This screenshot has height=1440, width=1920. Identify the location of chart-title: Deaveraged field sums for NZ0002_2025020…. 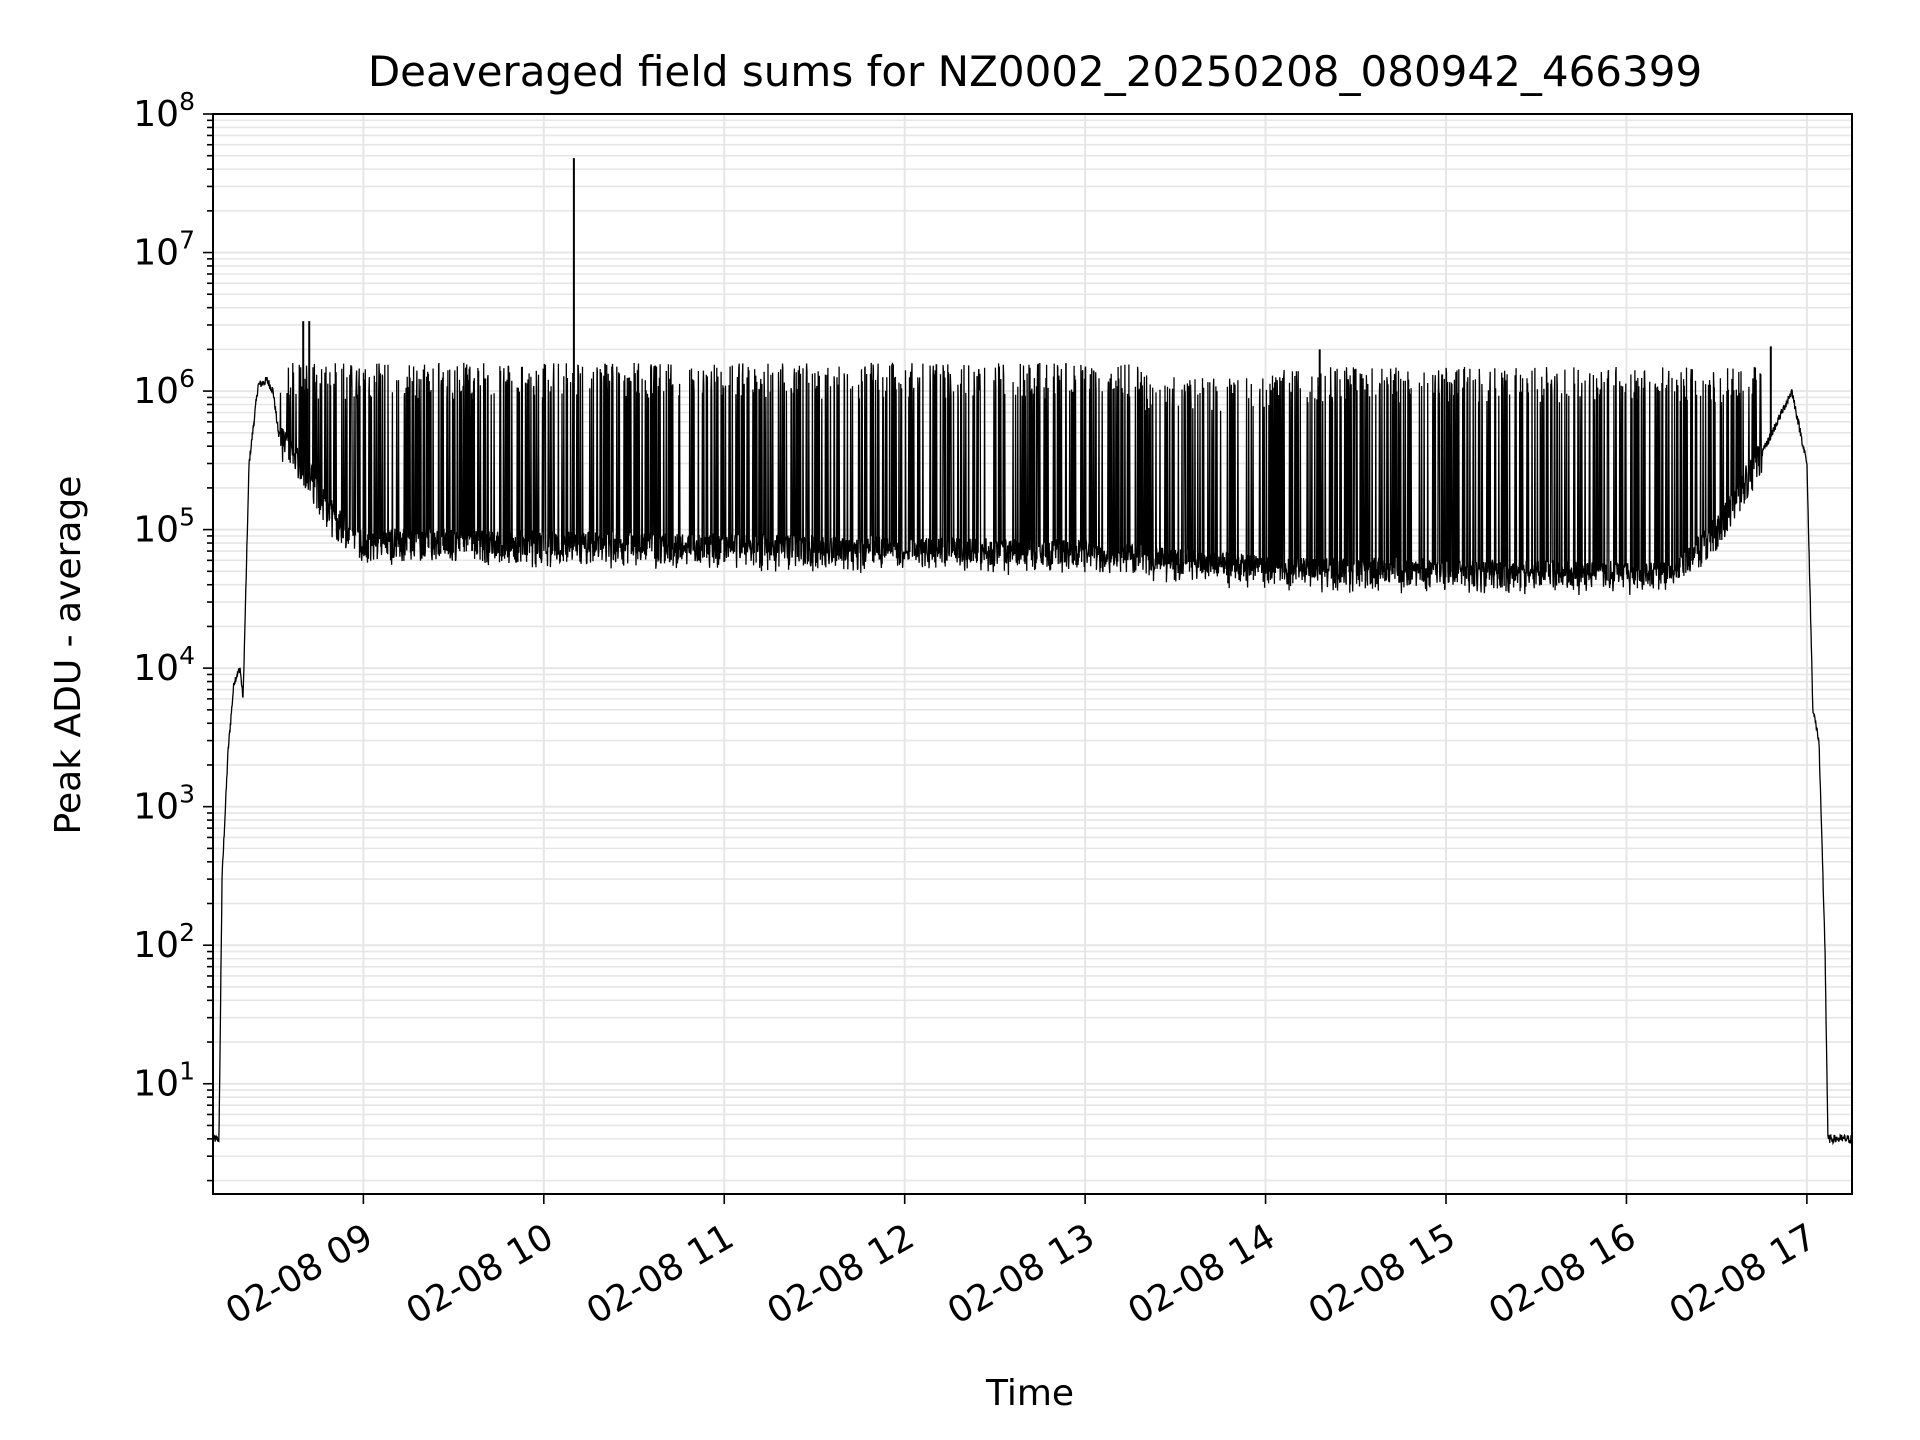
(1035, 71).